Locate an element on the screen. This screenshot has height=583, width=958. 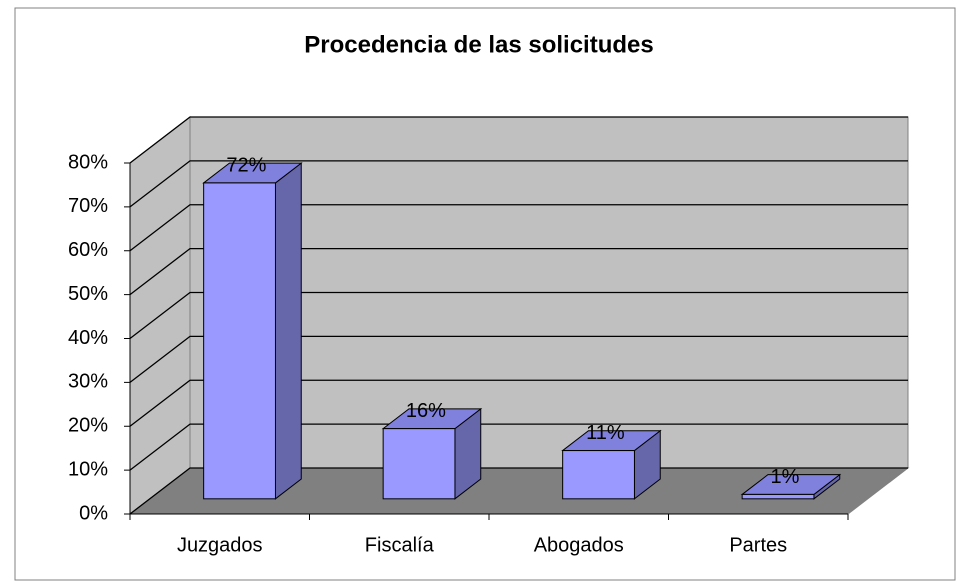
y-tick-label: 0% is located at coordinates (93, 513).